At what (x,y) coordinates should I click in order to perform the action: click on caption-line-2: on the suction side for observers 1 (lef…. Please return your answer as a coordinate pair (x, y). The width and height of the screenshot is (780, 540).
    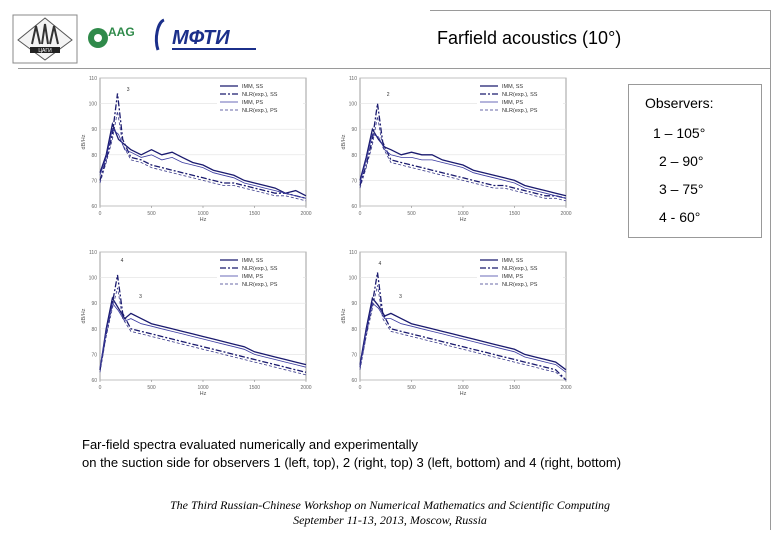
    Looking at the image, I should click on (352, 462).